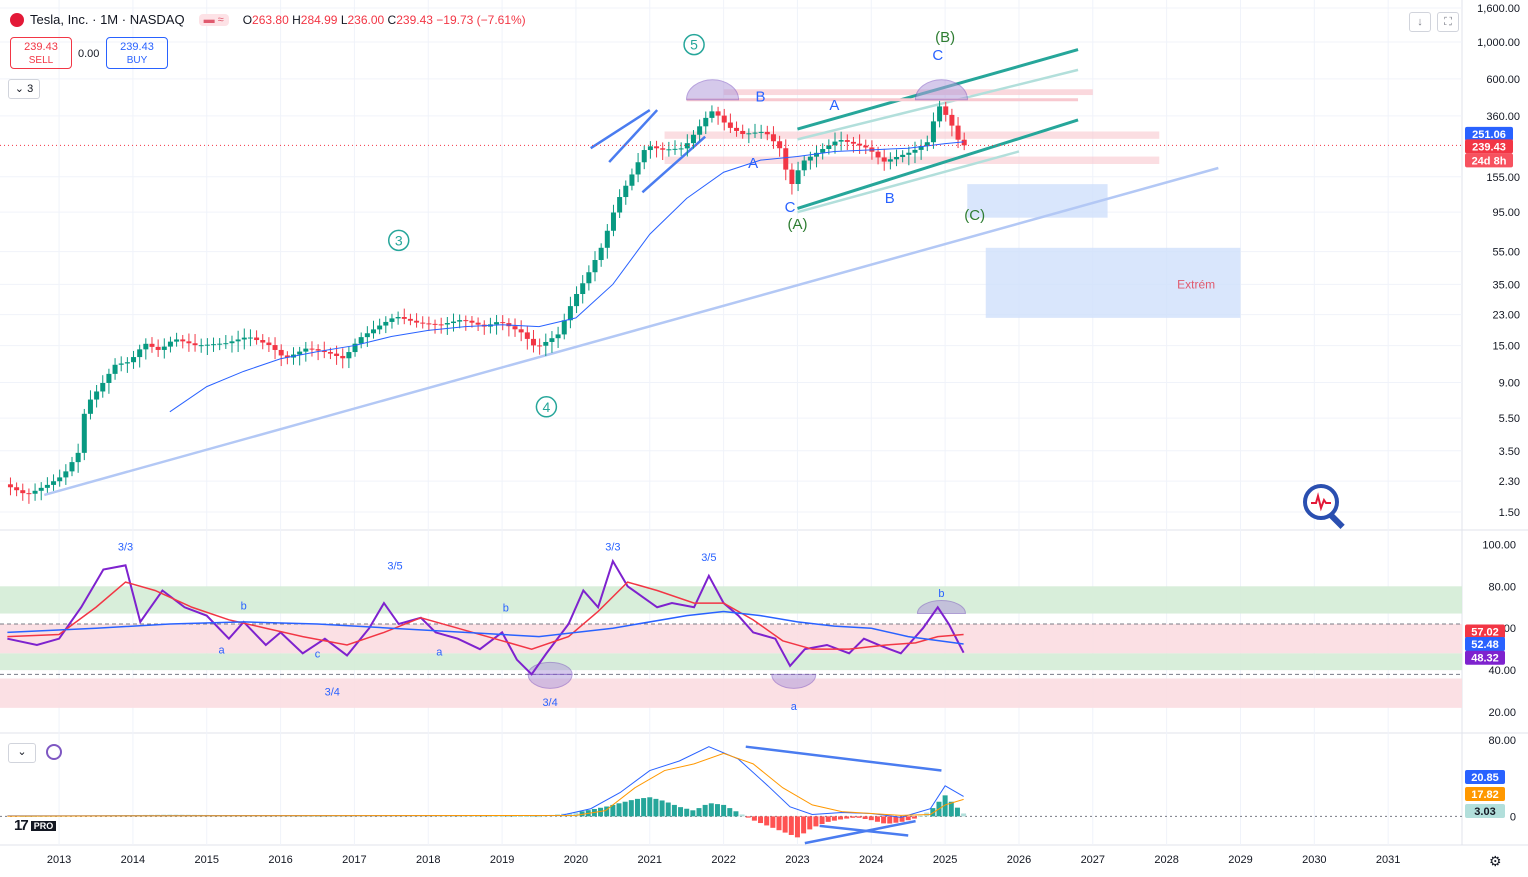 The image size is (1528, 877). I want to click on wave5-channel-lower, so click(673, 164).